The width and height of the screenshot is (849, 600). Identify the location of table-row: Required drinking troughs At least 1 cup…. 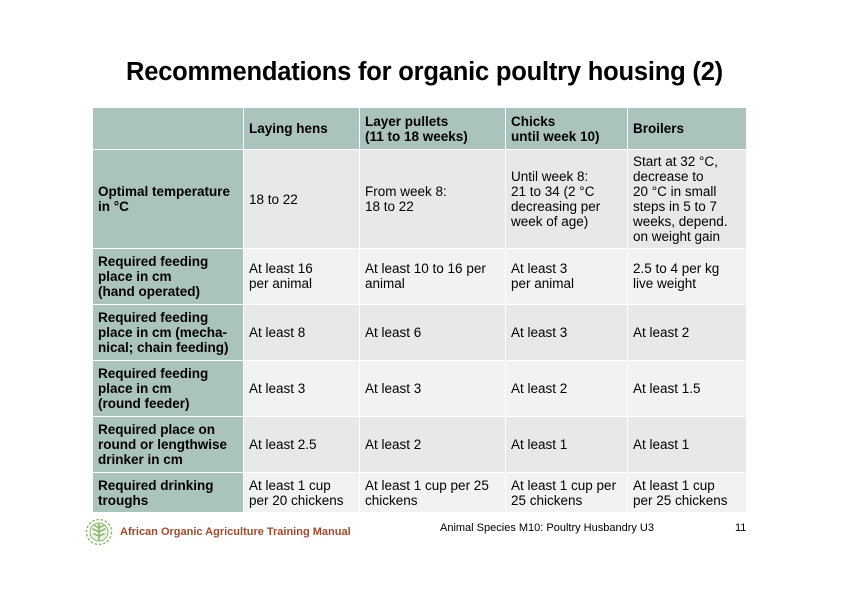
(419, 492).